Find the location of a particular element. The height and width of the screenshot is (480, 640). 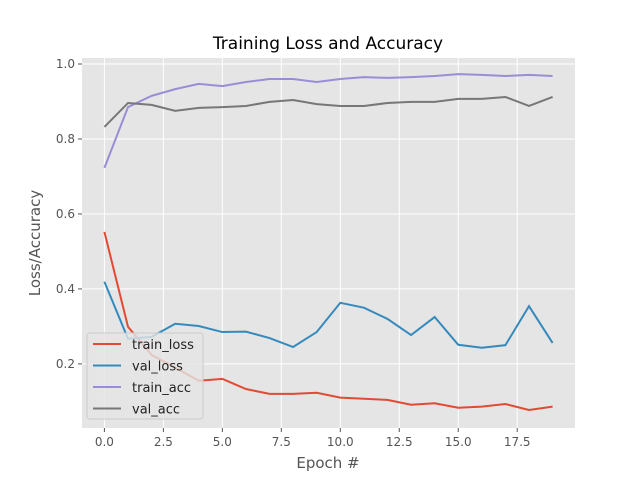

x-tick-label: 12.5 is located at coordinates (399, 442).